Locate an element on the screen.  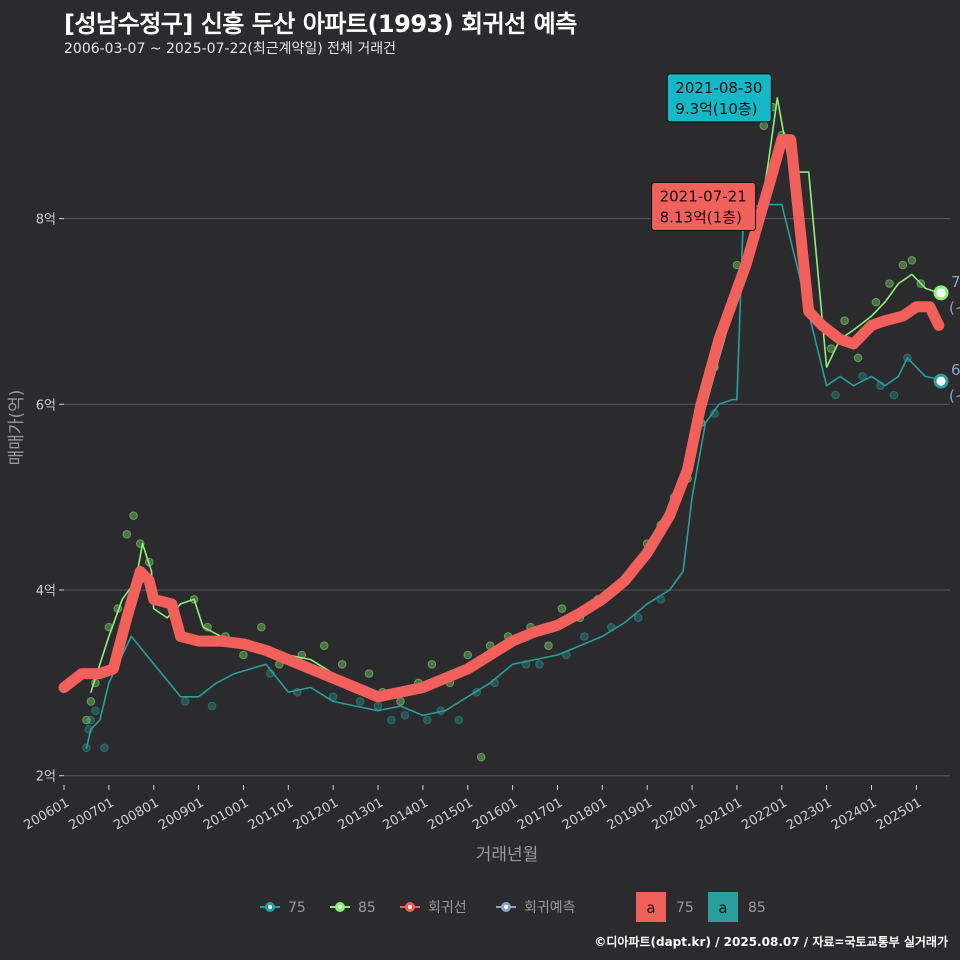
x-tick-label: 201901 is located at coordinates (630, 814).